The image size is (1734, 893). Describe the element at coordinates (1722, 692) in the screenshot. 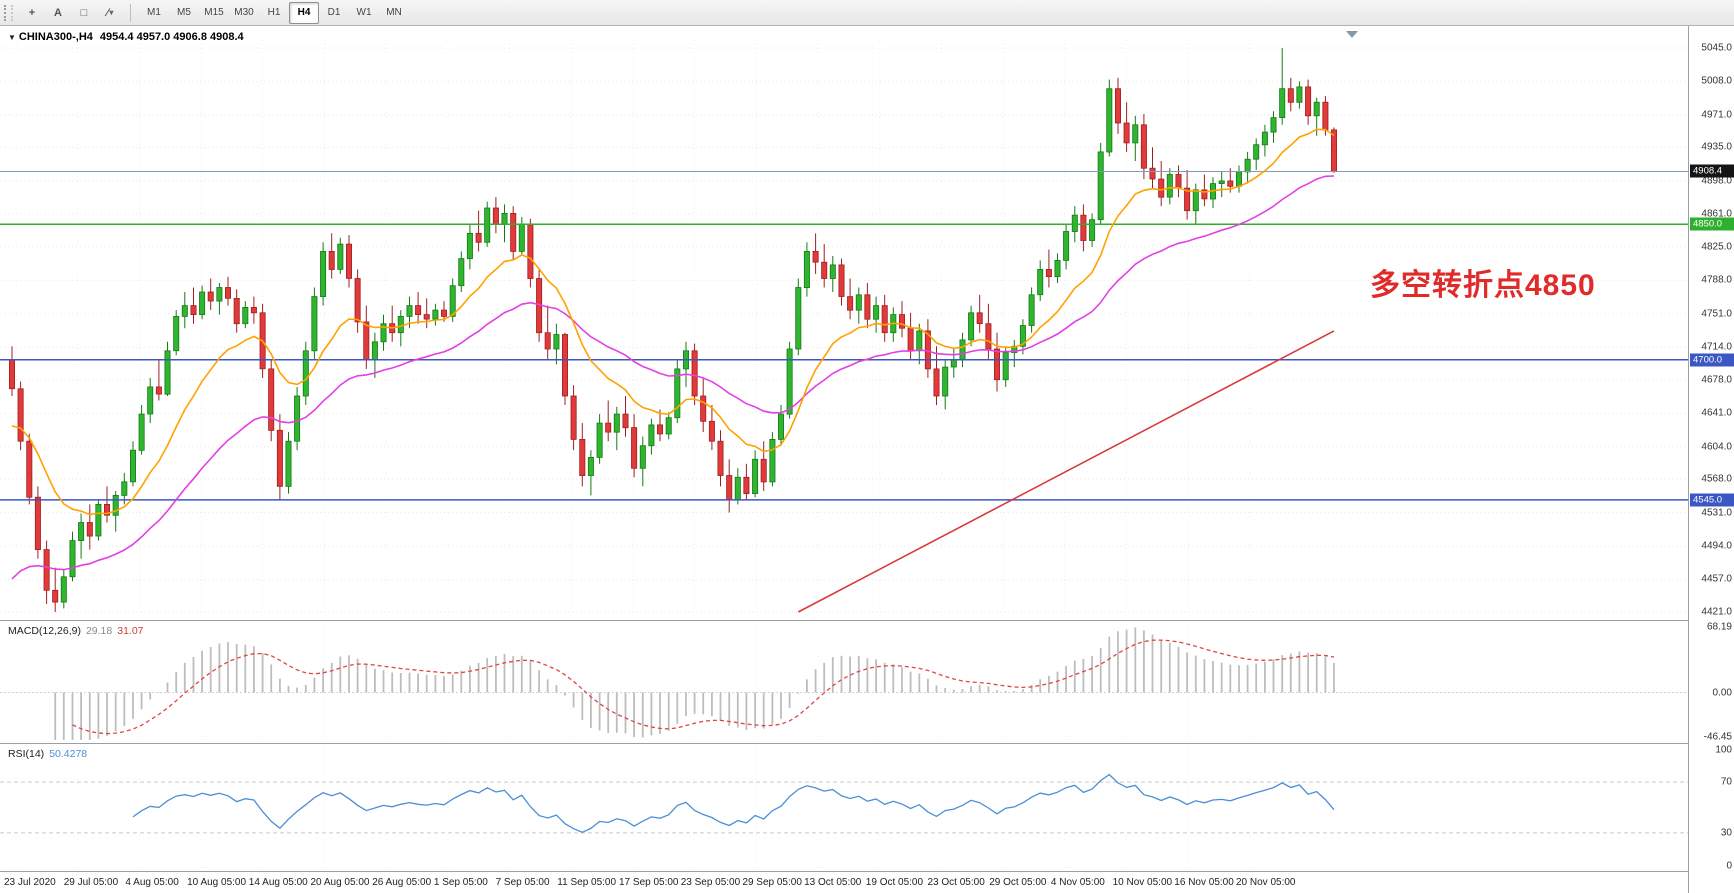

I see `macd-axis-label: 0.00` at that location.